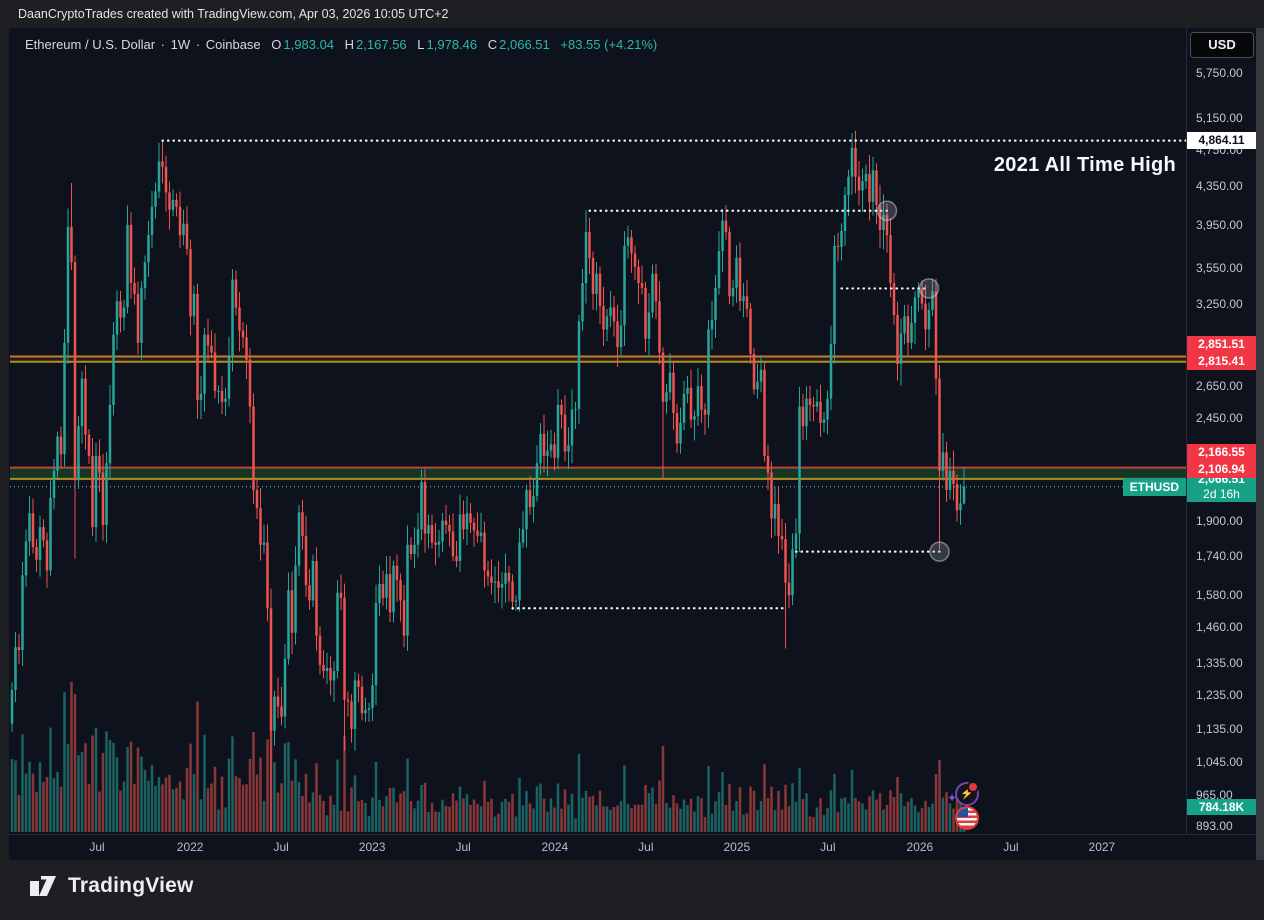  I want to click on x-axis-tick: 2022, so click(190, 847).